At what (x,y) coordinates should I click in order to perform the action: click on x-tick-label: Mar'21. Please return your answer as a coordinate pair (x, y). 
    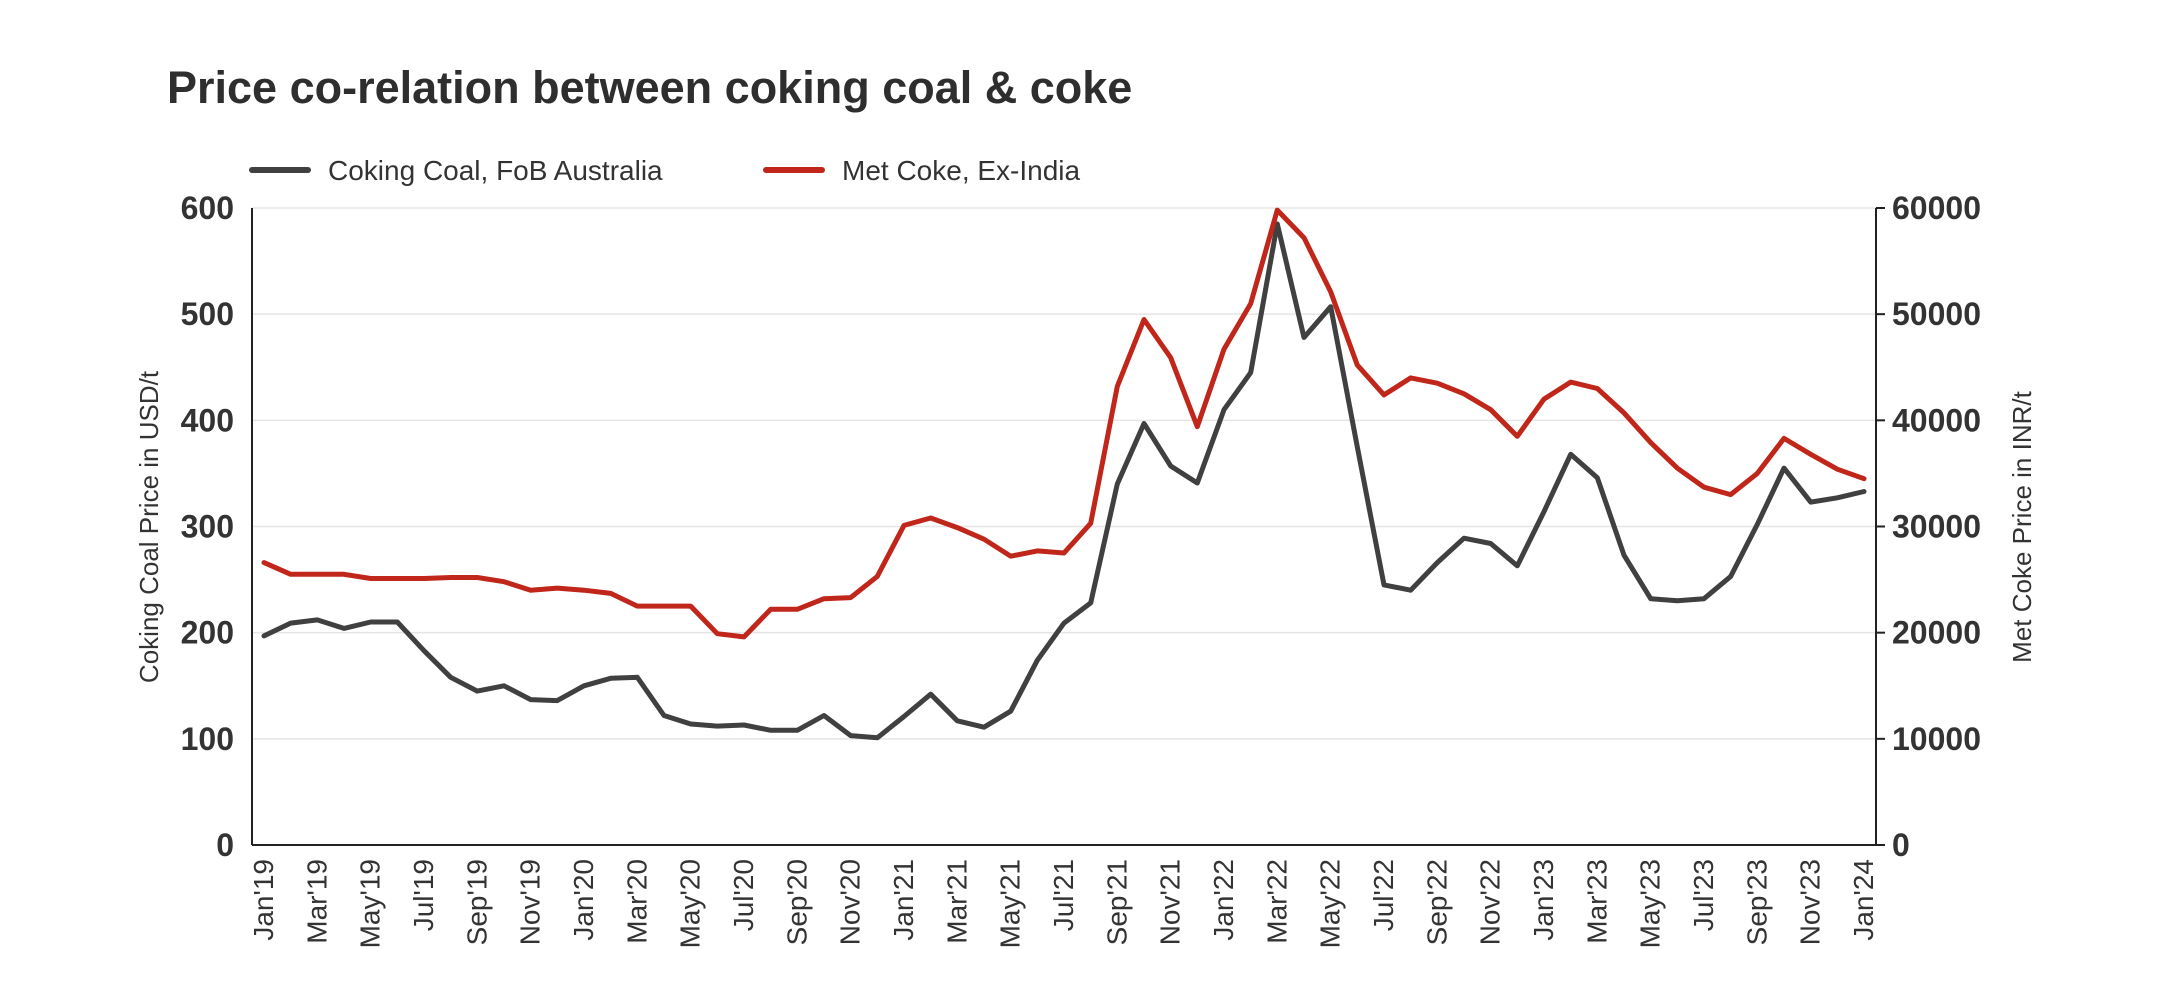
    Looking at the image, I should click on (956, 901).